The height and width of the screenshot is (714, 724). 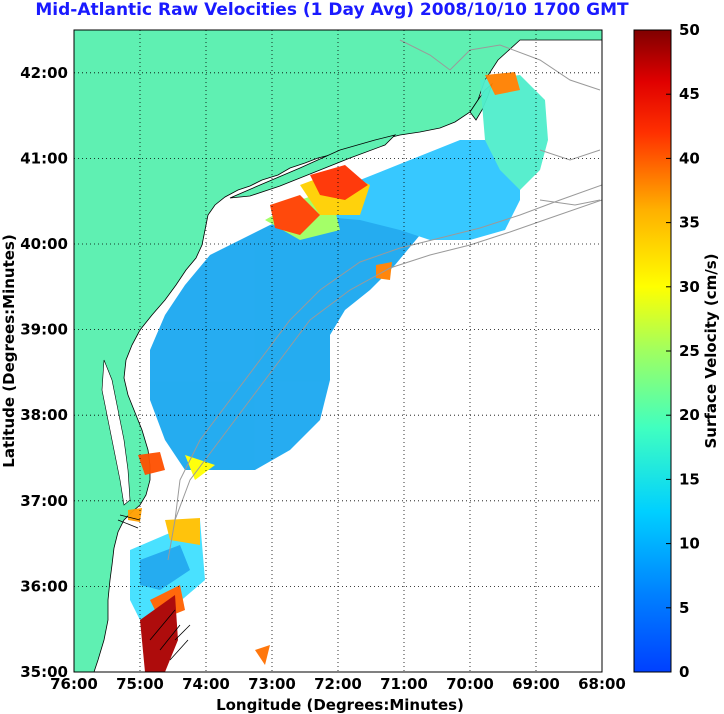 What do you see at coordinates (44, 586) in the screenshot?
I see `y-tick-label: 36:00` at bounding box center [44, 586].